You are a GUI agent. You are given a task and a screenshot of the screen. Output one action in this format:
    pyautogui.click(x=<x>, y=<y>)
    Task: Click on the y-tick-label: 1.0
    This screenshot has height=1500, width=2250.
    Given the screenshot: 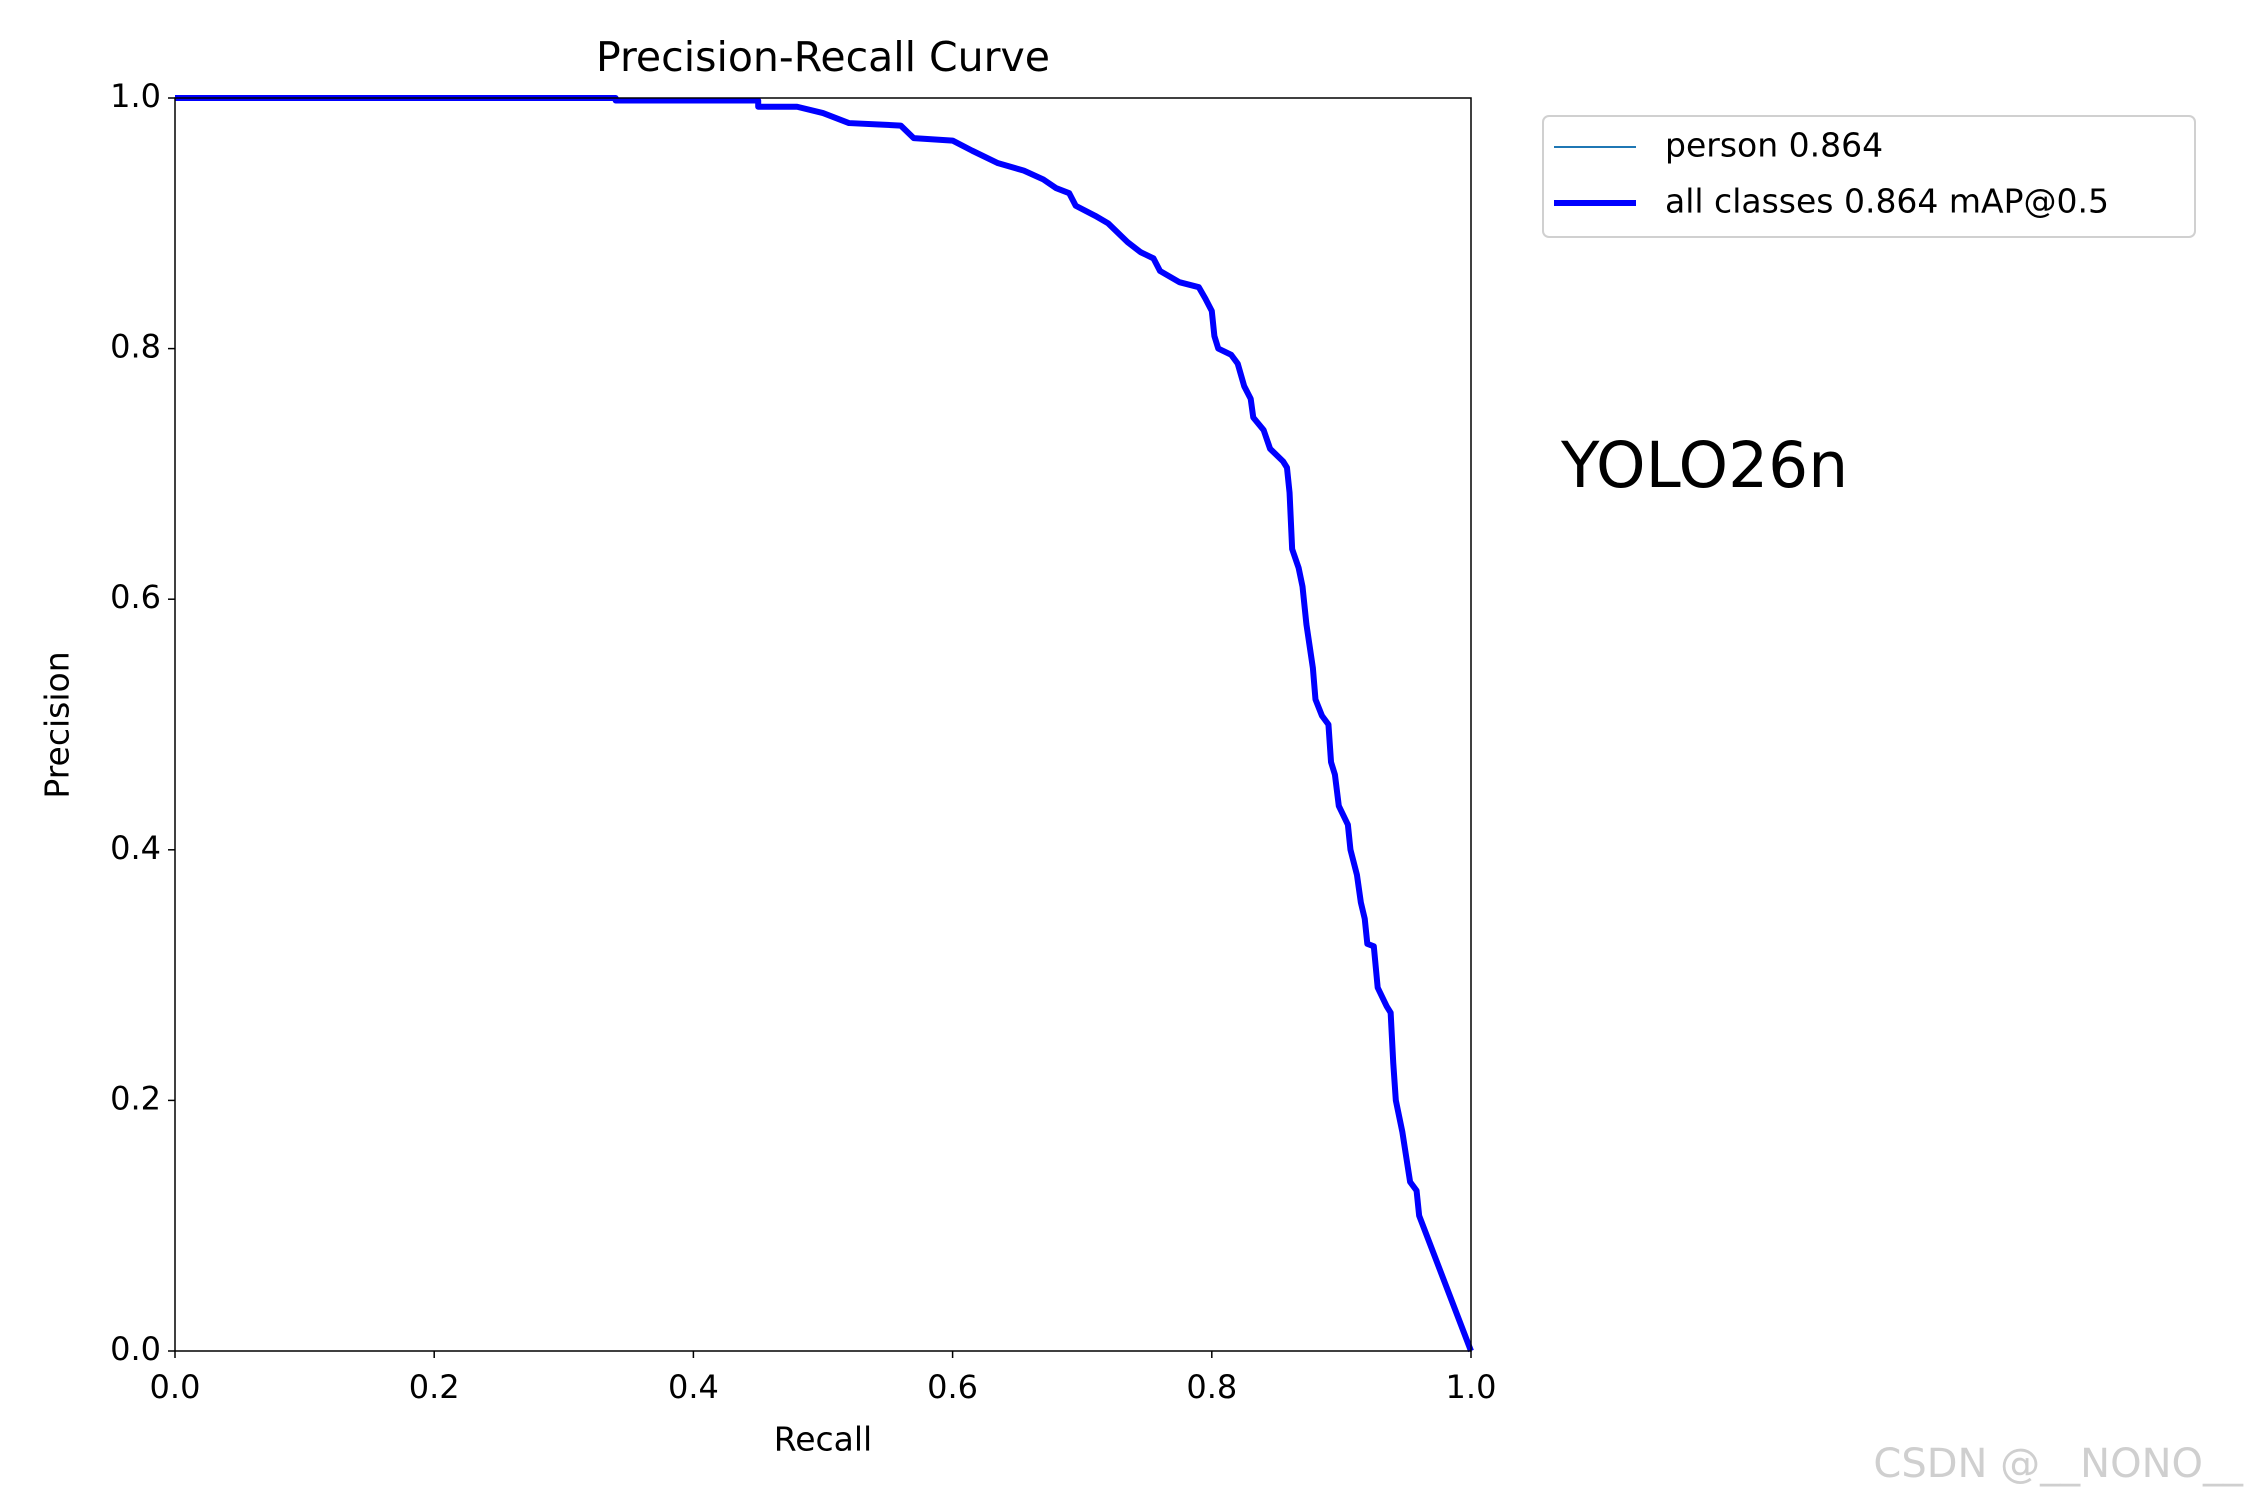 What is the action you would take?
    pyautogui.click(x=135, y=96)
    